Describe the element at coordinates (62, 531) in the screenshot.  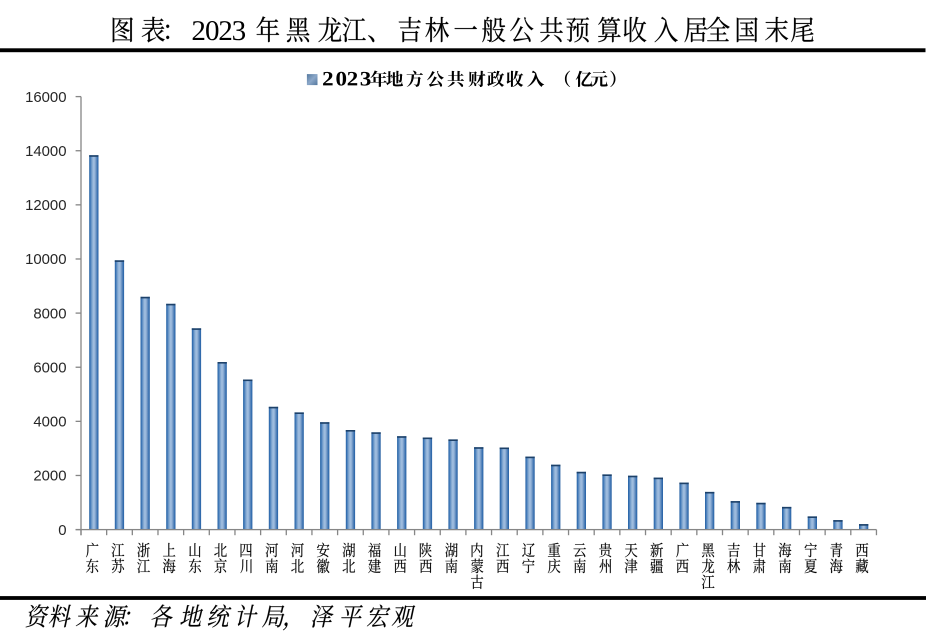
I see `svg-text: 0` at that location.